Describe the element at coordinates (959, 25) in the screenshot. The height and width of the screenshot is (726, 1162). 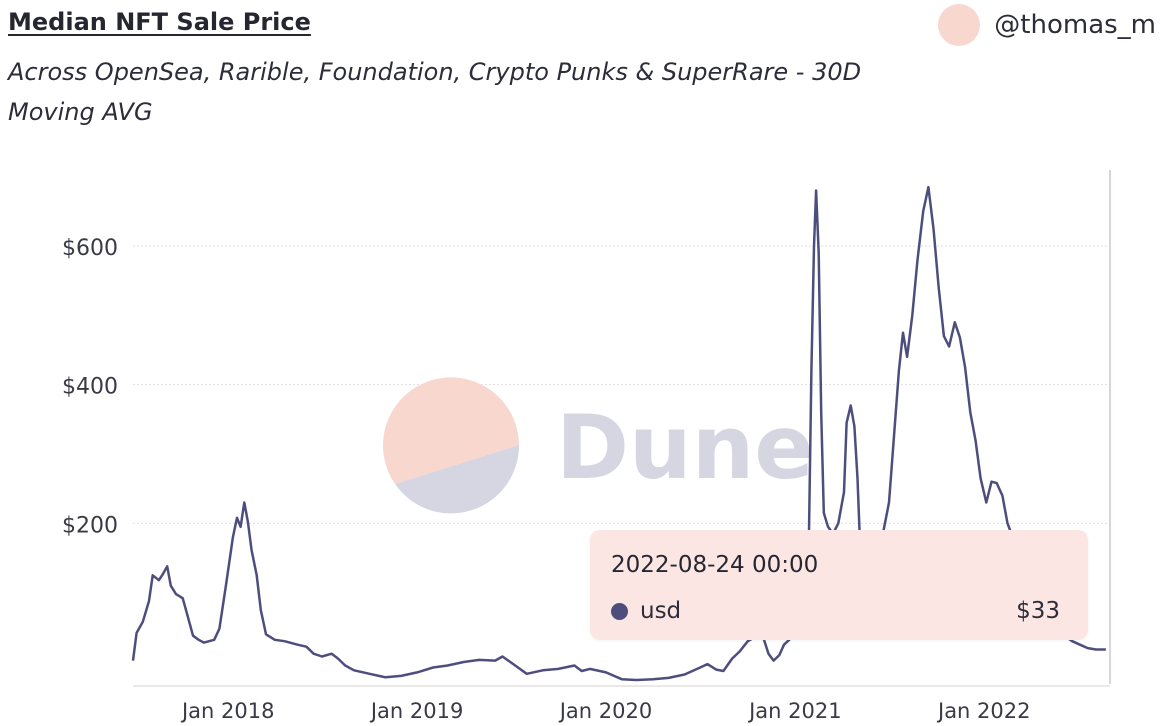
I see `avatar` at that location.